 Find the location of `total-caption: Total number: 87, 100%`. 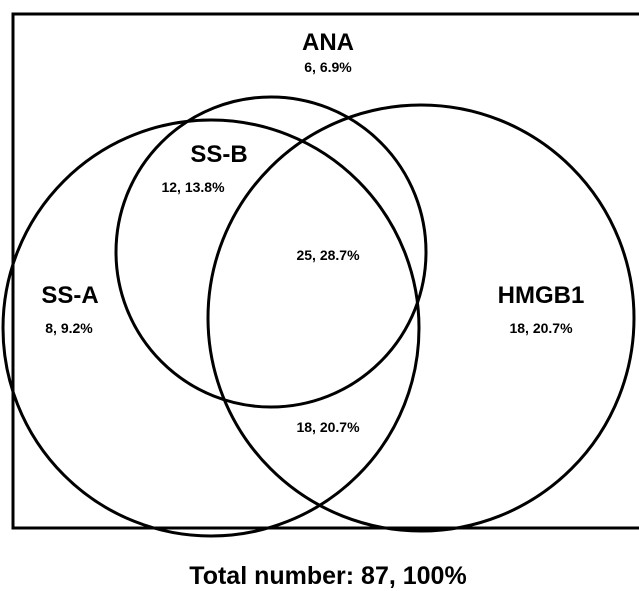

total-caption: Total number: 87, 100% is located at coordinates (327, 576).